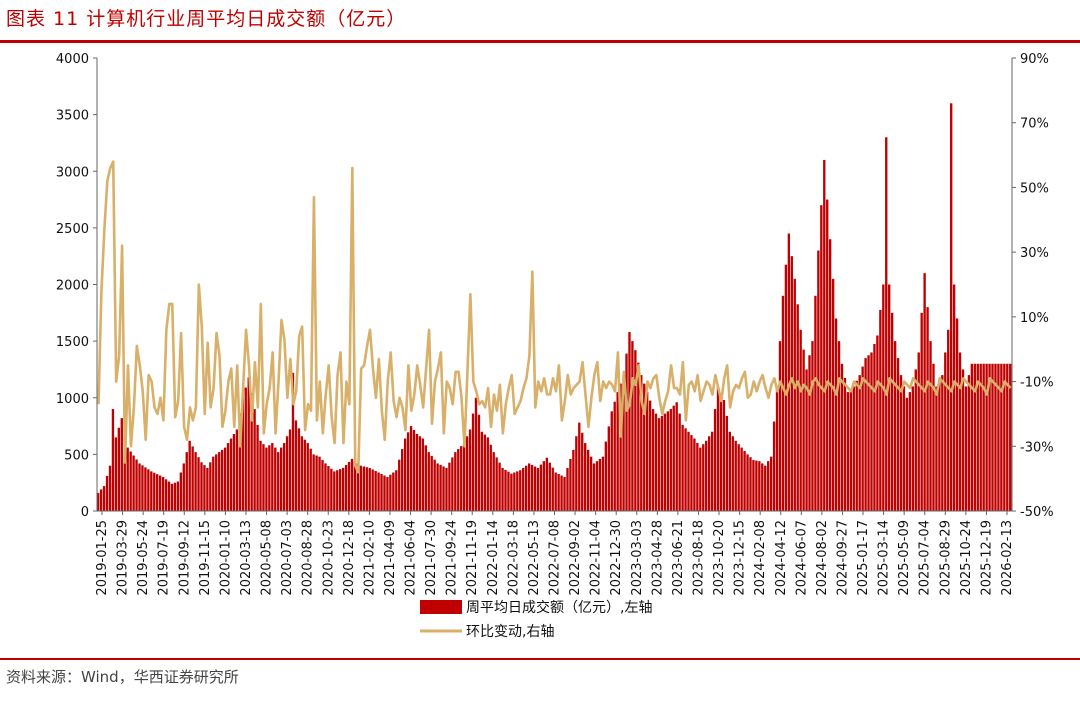 The image size is (1080, 705). I want to click on x-tick-label: 2023-04-28, so click(657, 558).